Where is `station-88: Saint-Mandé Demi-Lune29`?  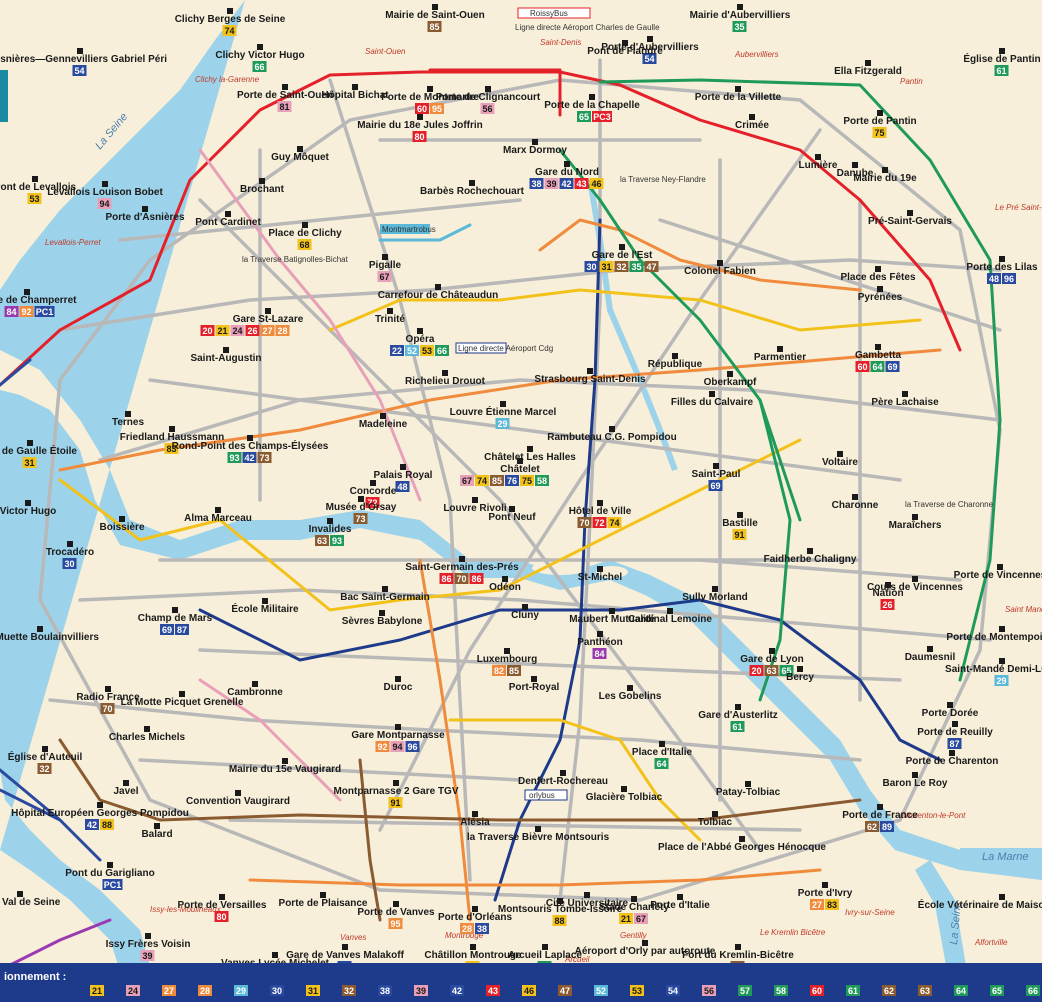 station-88: Saint-Mandé Demi-Lune29 is located at coordinates (993, 672).